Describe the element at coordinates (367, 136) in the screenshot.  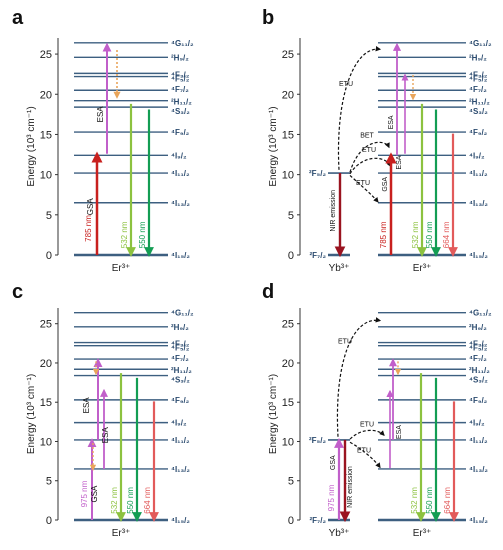
I see `arrow-label: BET` at that location.